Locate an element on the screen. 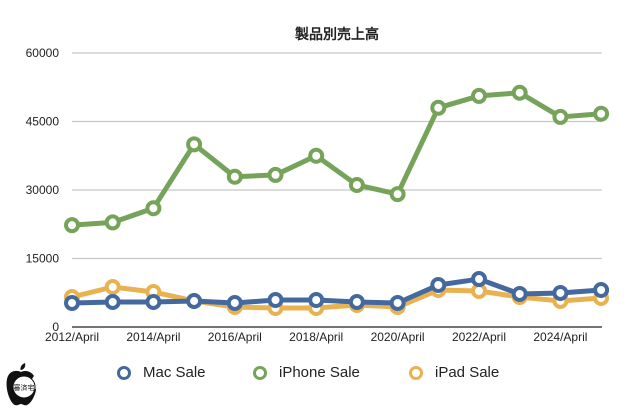 This screenshot has width=640, height=414. x-tick-label: 2012/April is located at coordinates (72, 337).